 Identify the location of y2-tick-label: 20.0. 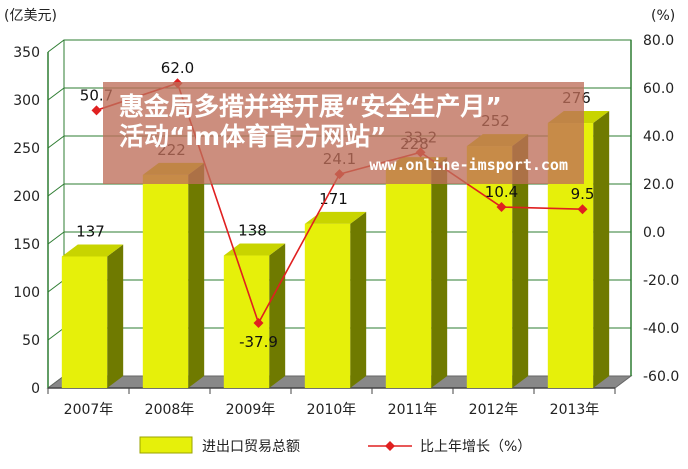
(658, 185).